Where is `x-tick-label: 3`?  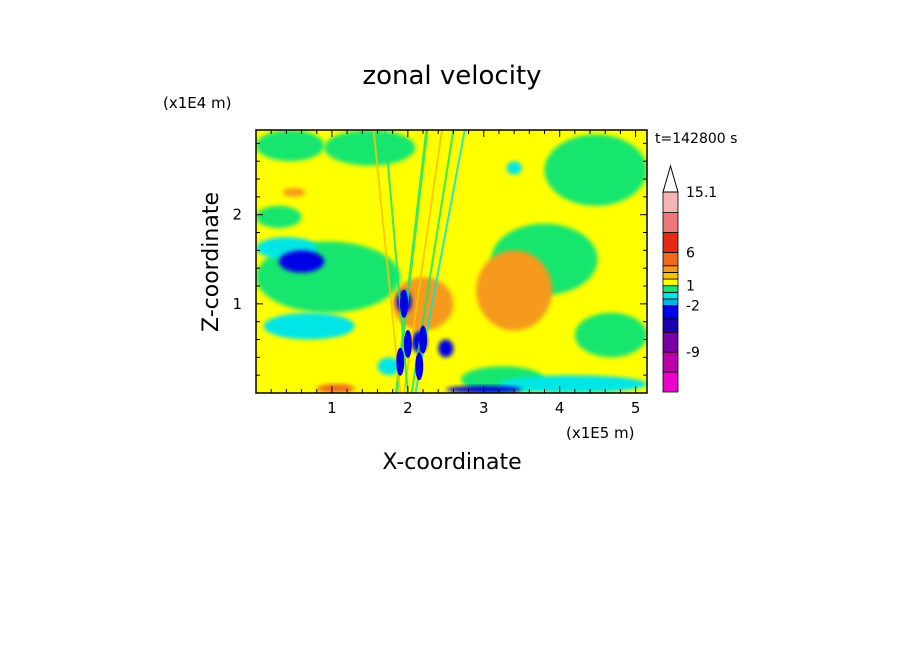
x-tick-label: 3 is located at coordinates (484, 408).